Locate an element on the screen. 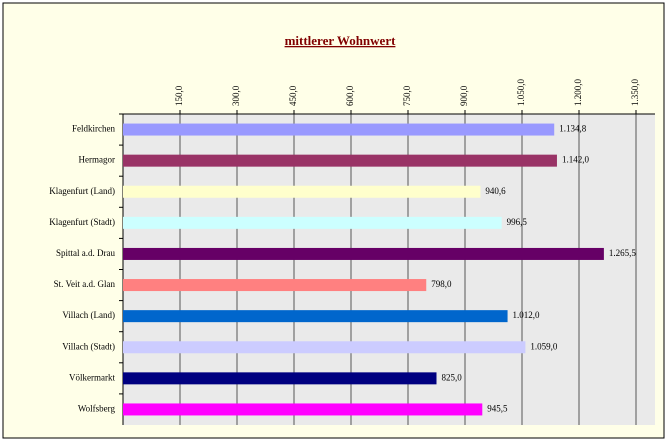 Image resolution: width=667 pixels, height=441 pixels. value-label: 1.059,0 is located at coordinates (544, 346).